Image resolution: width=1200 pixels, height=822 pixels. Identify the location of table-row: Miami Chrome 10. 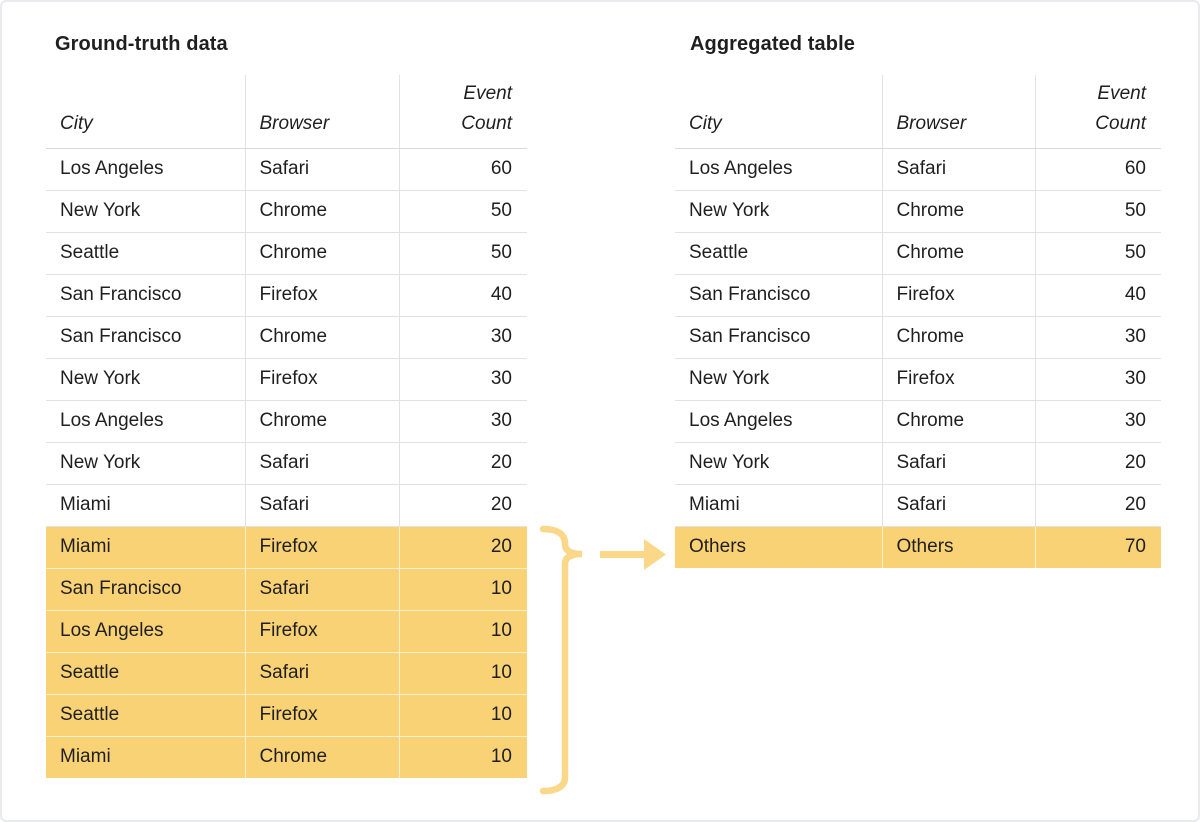
(286, 756).